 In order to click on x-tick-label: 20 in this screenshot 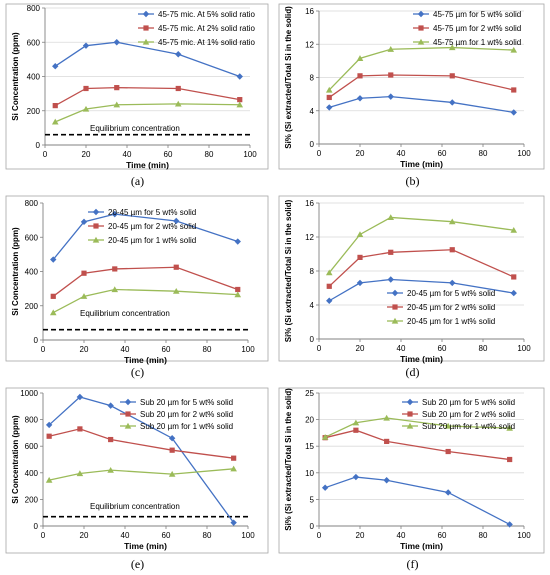, I will do `click(84, 349)`.